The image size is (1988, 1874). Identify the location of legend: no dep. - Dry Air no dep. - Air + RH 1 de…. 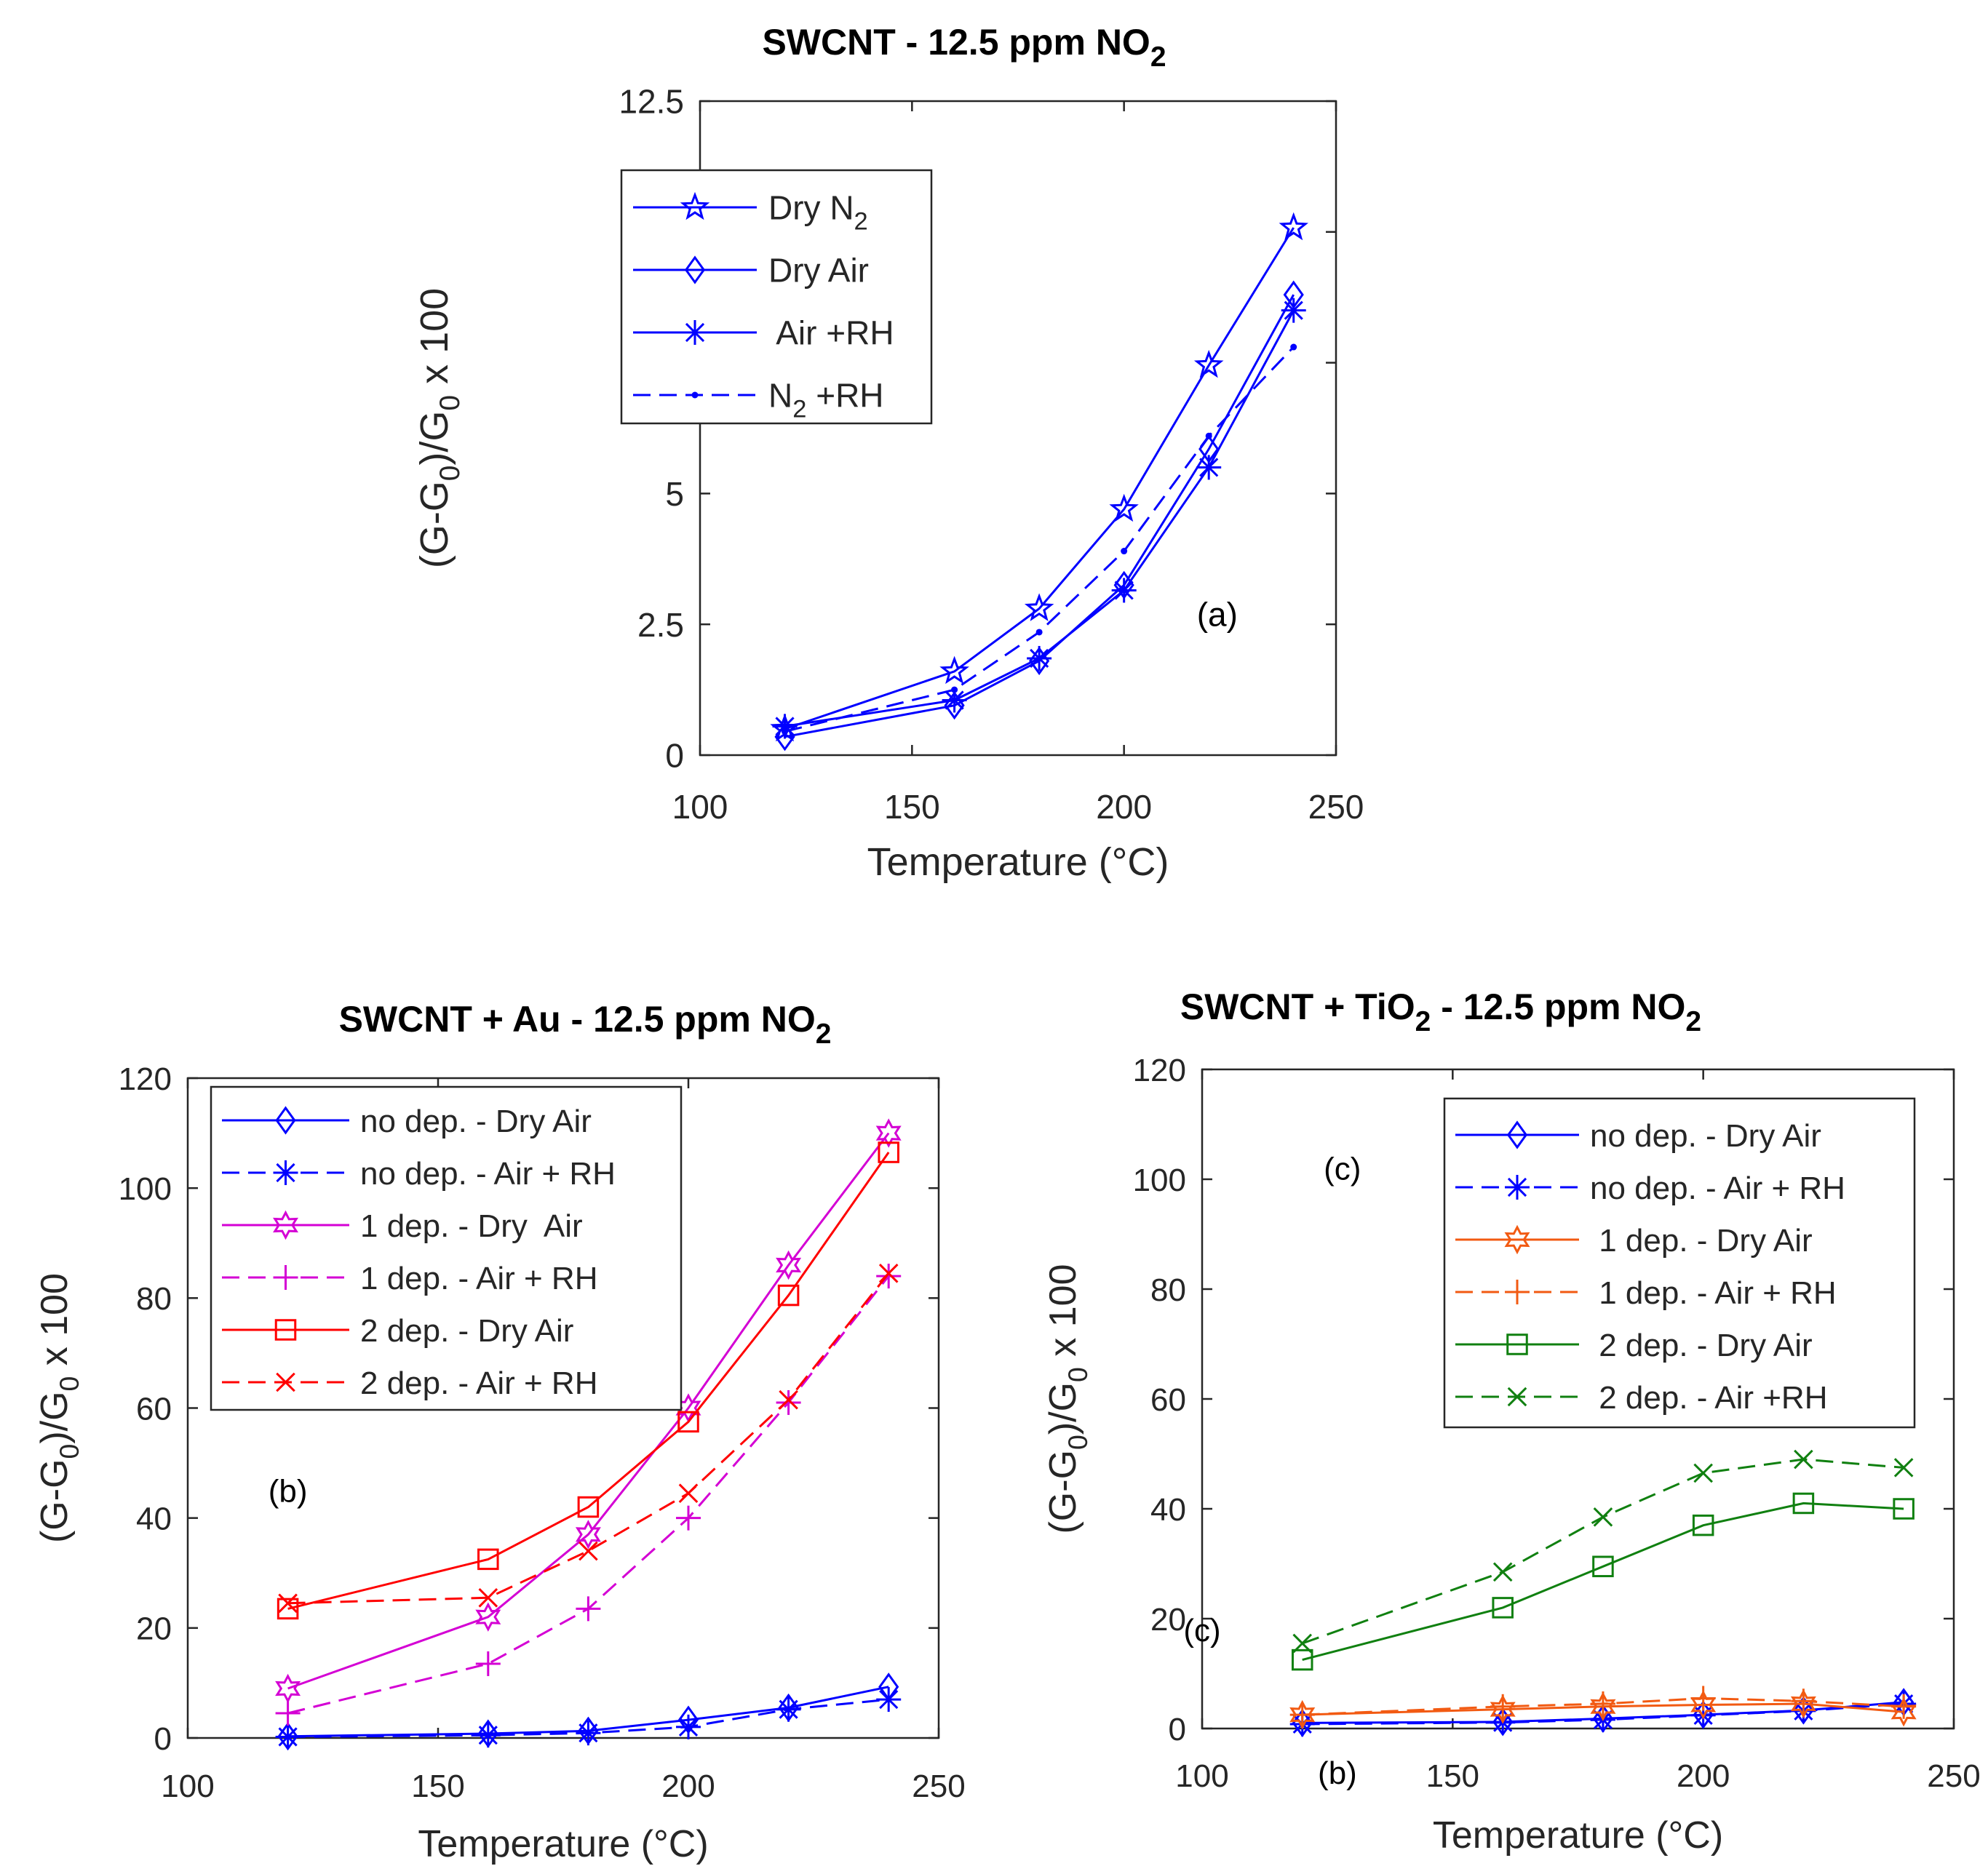
(1679, 1263).